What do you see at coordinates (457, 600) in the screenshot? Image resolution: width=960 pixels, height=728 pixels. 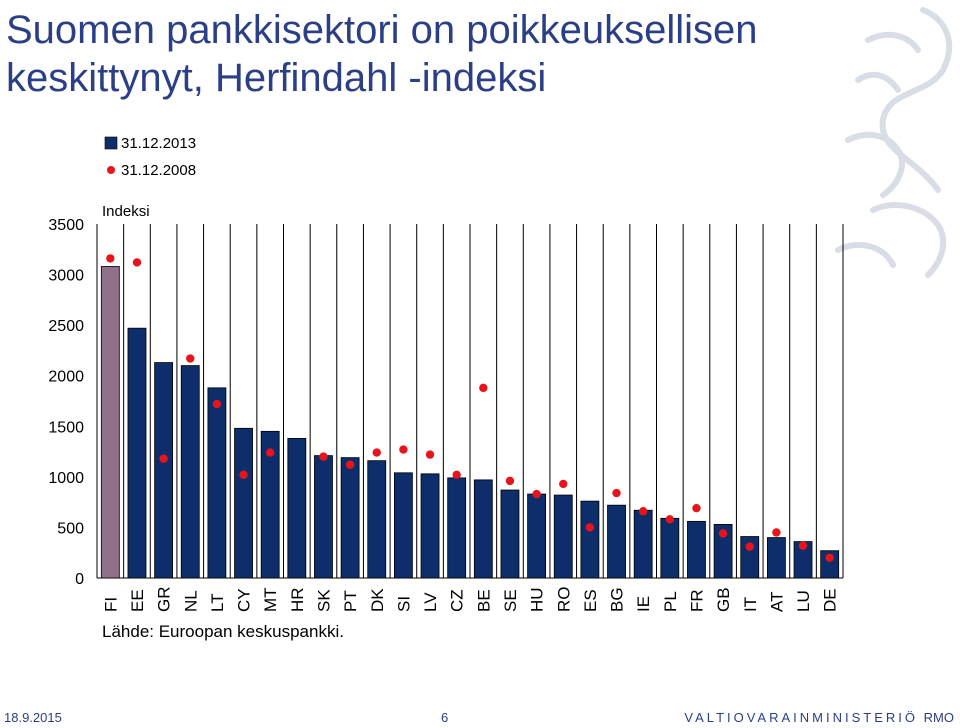 I see `x-tick-label: CZ` at bounding box center [457, 600].